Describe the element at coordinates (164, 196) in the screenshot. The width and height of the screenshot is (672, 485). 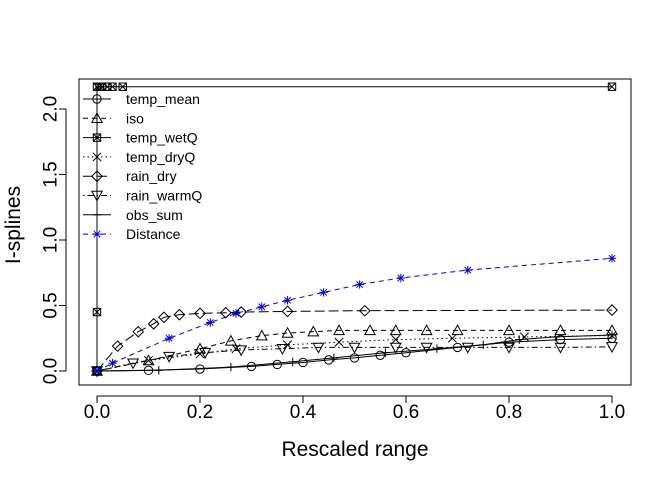
I see `legend-label: rain_warmQ` at that location.